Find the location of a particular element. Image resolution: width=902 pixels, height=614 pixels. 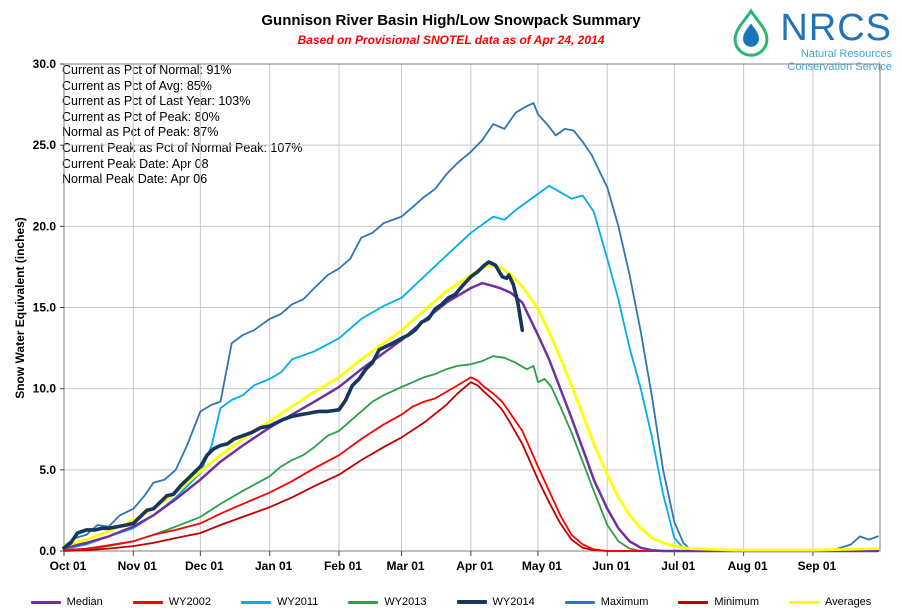

stat-line: Current Peak Date: Apr 08 is located at coordinates (135, 163).